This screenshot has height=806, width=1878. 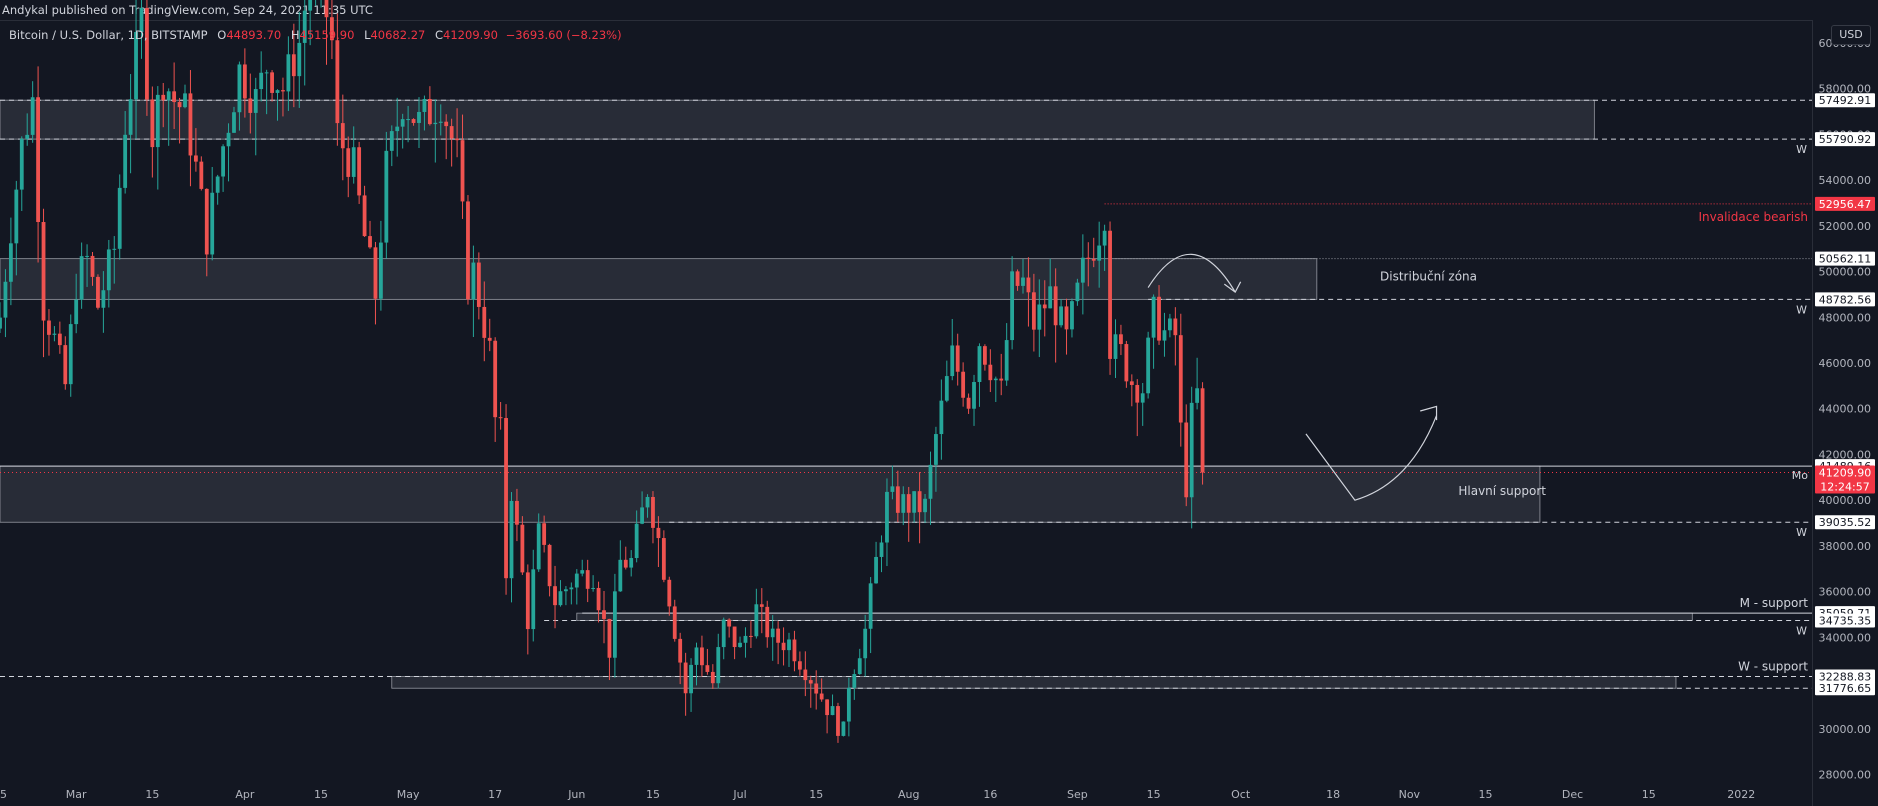 I want to click on x-tick-label: 18, so click(x=1333, y=794).